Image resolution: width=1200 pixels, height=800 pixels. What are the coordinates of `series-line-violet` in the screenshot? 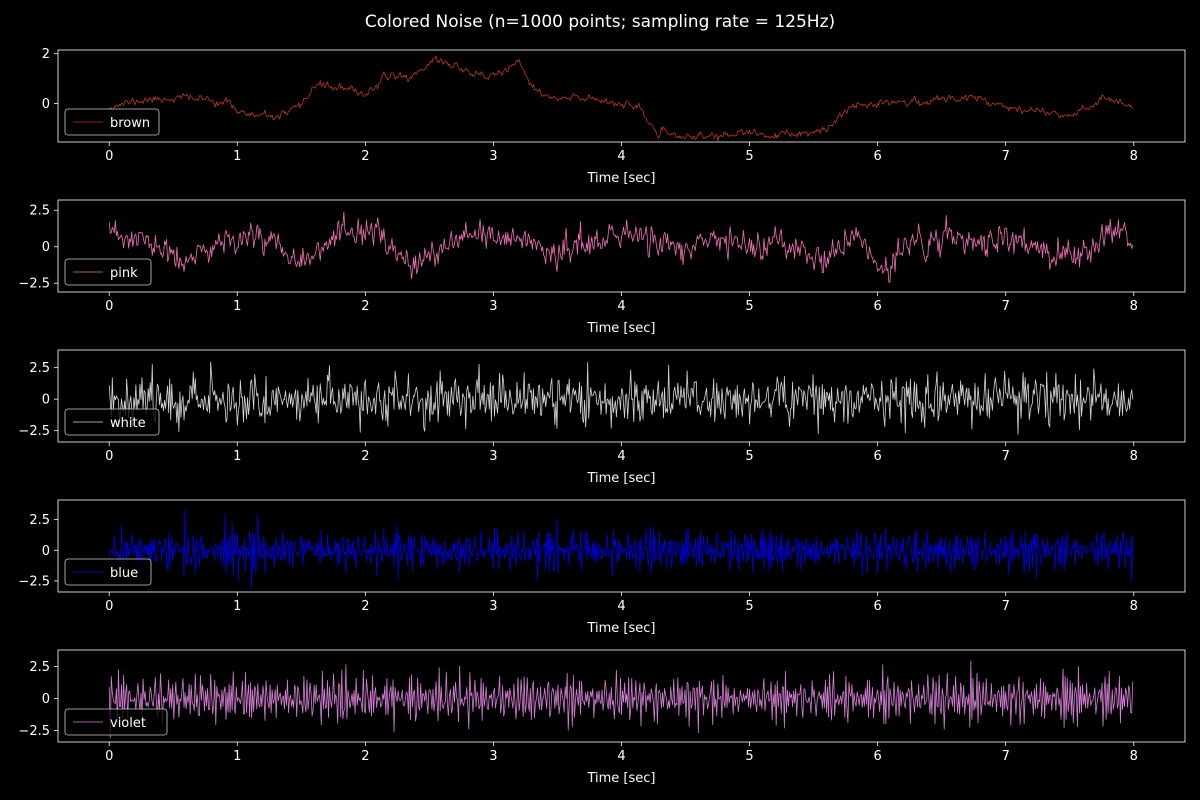 It's located at (621, 699).